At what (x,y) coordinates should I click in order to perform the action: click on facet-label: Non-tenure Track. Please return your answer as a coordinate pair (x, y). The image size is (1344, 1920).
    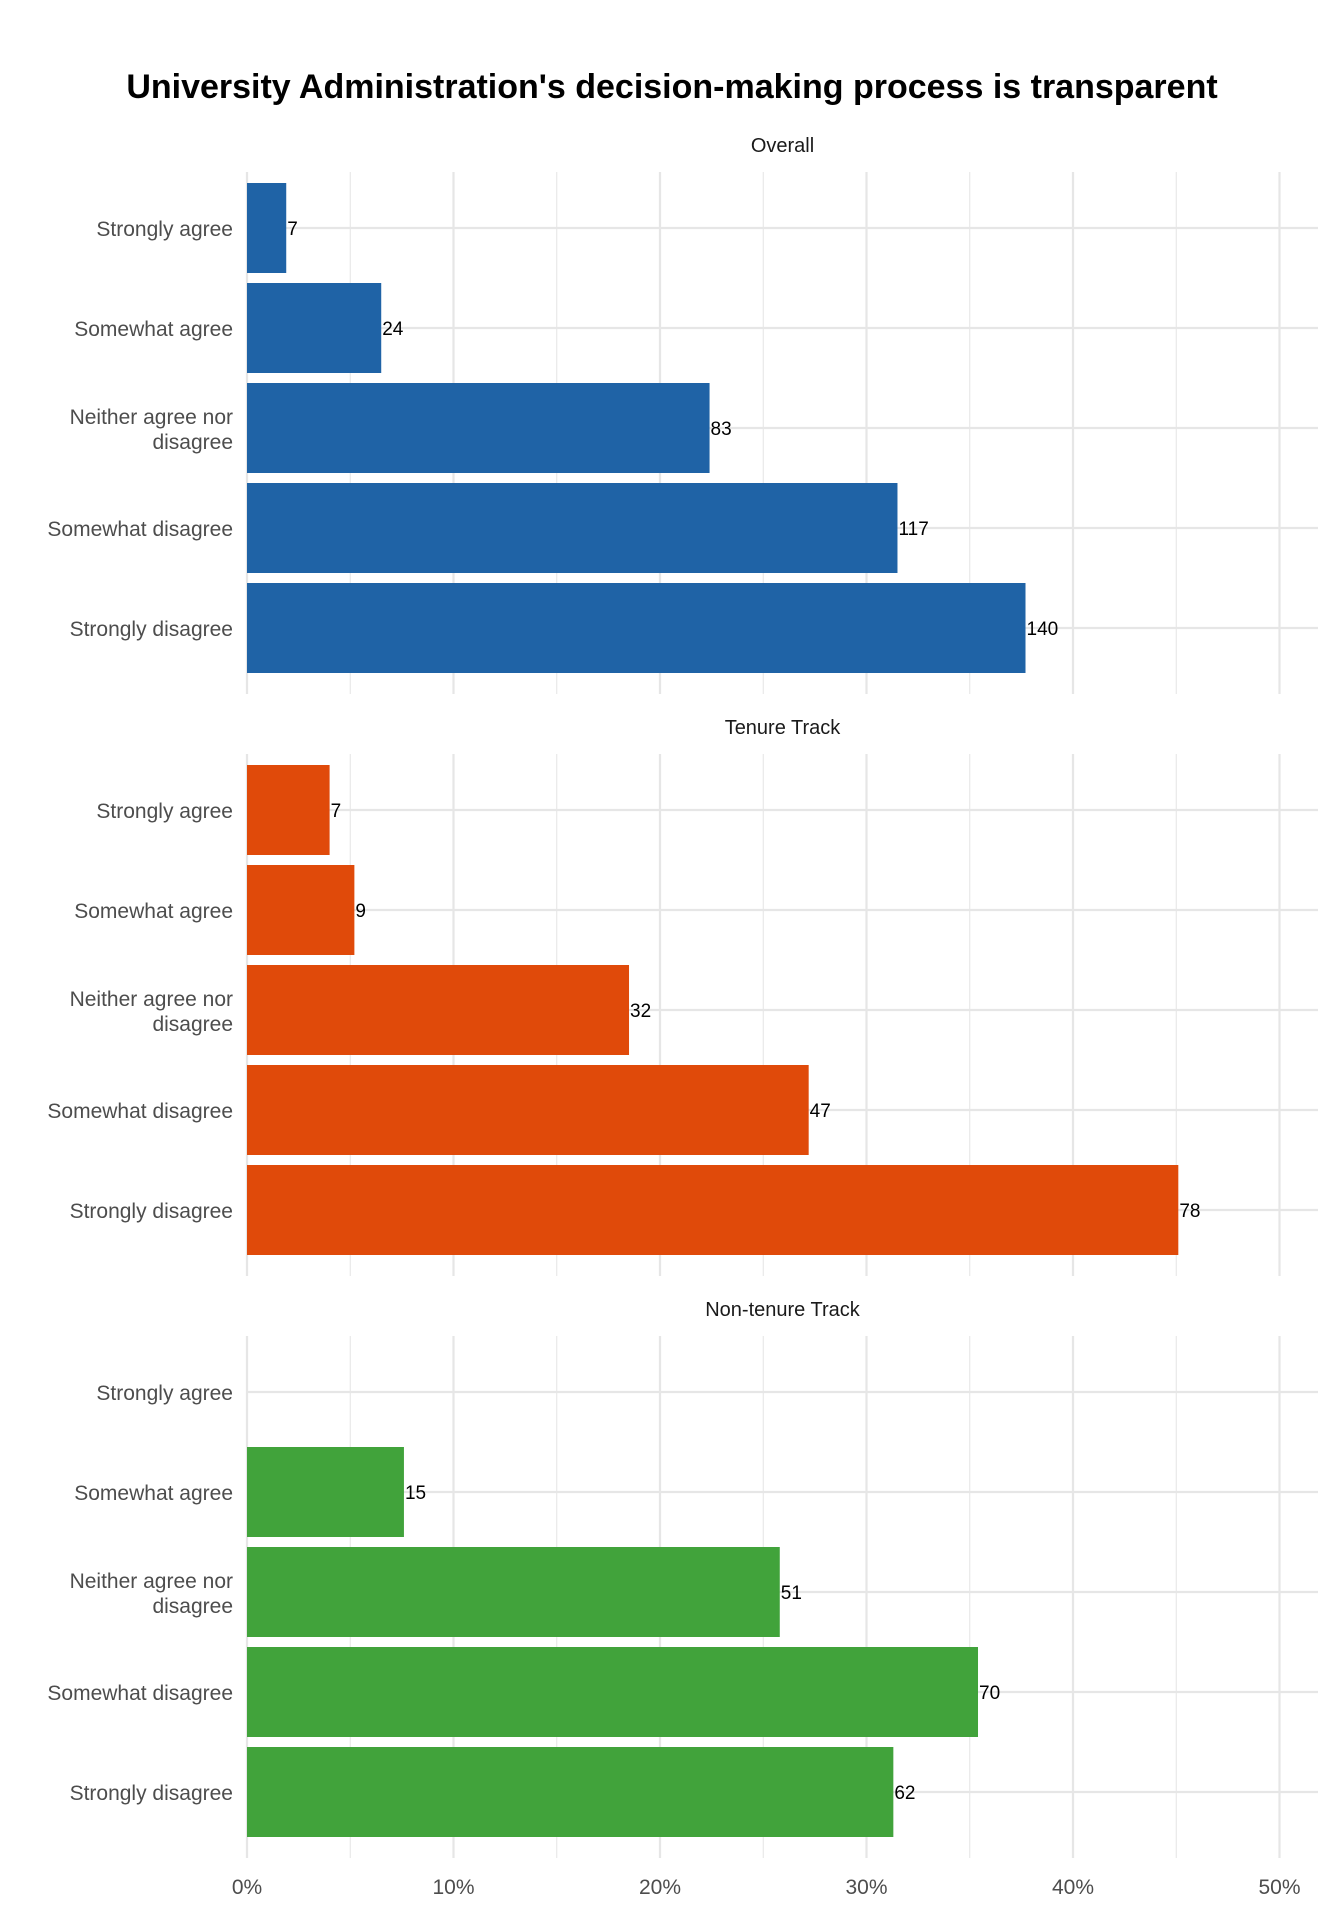
    Looking at the image, I should click on (783, 1310).